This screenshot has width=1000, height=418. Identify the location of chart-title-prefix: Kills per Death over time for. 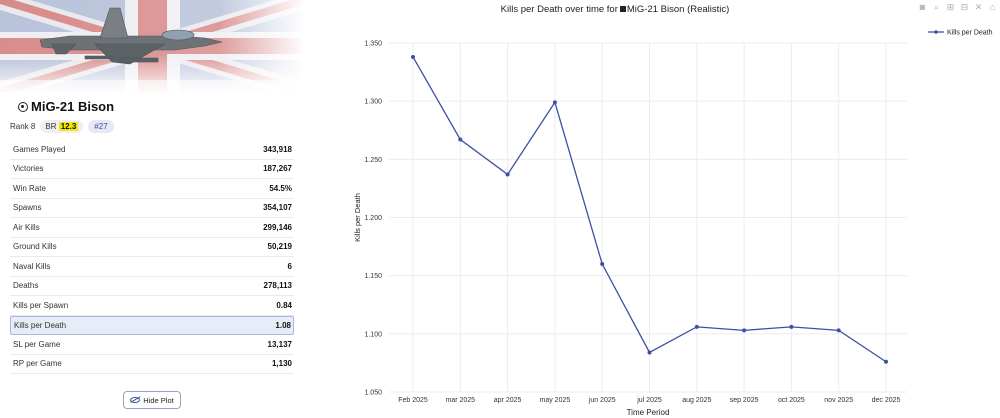
(559, 9).